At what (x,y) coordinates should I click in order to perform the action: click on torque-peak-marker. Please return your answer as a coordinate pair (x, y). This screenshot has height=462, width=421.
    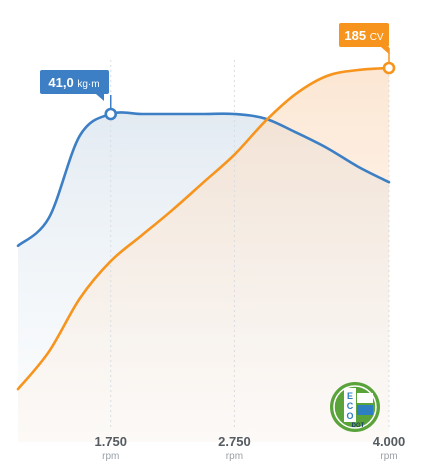
    Looking at the image, I should click on (111, 114).